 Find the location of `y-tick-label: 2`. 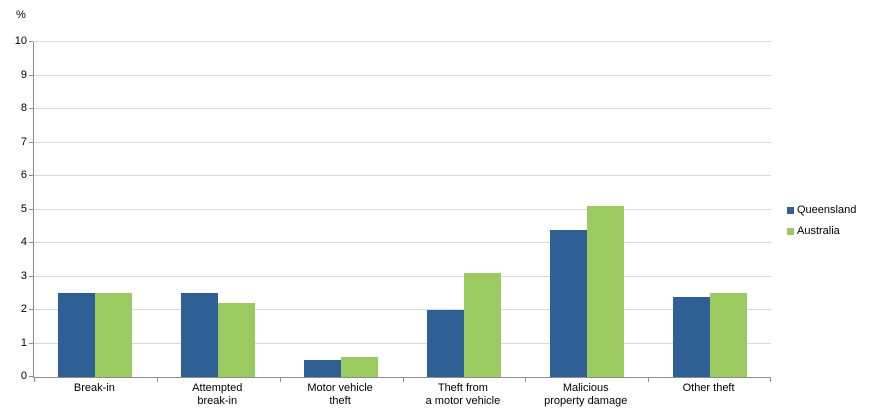

y-tick-label: 2 is located at coordinates (23, 309).